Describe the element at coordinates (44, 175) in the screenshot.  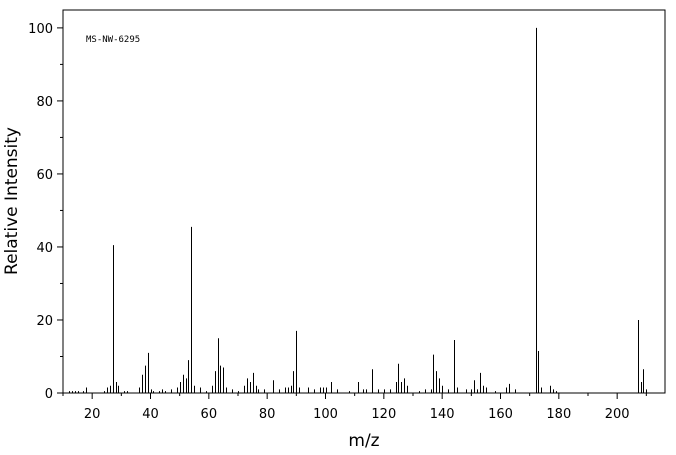
I see `y-tick-label: 60` at that location.